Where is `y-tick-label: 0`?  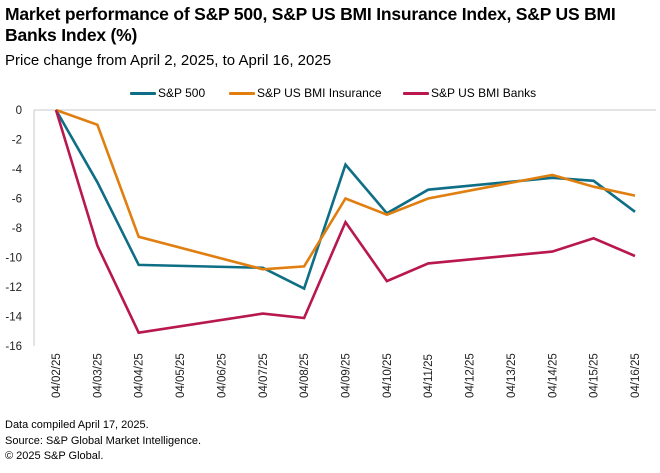 y-tick-label: 0 is located at coordinates (19, 111).